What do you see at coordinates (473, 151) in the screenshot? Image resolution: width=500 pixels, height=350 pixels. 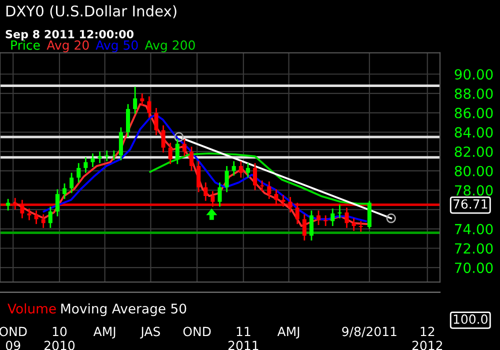 I see `y-tick-label: 82.00` at bounding box center [473, 151].